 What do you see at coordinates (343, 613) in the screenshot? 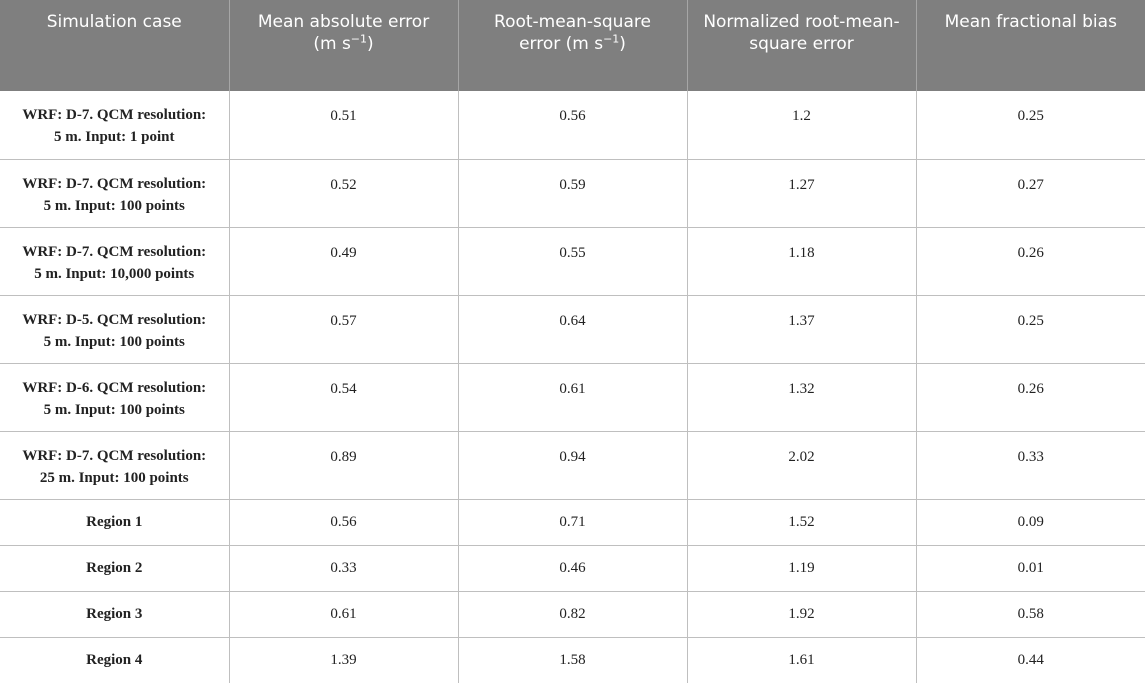
I see `mae-cell: 0.61` at bounding box center [343, 613].